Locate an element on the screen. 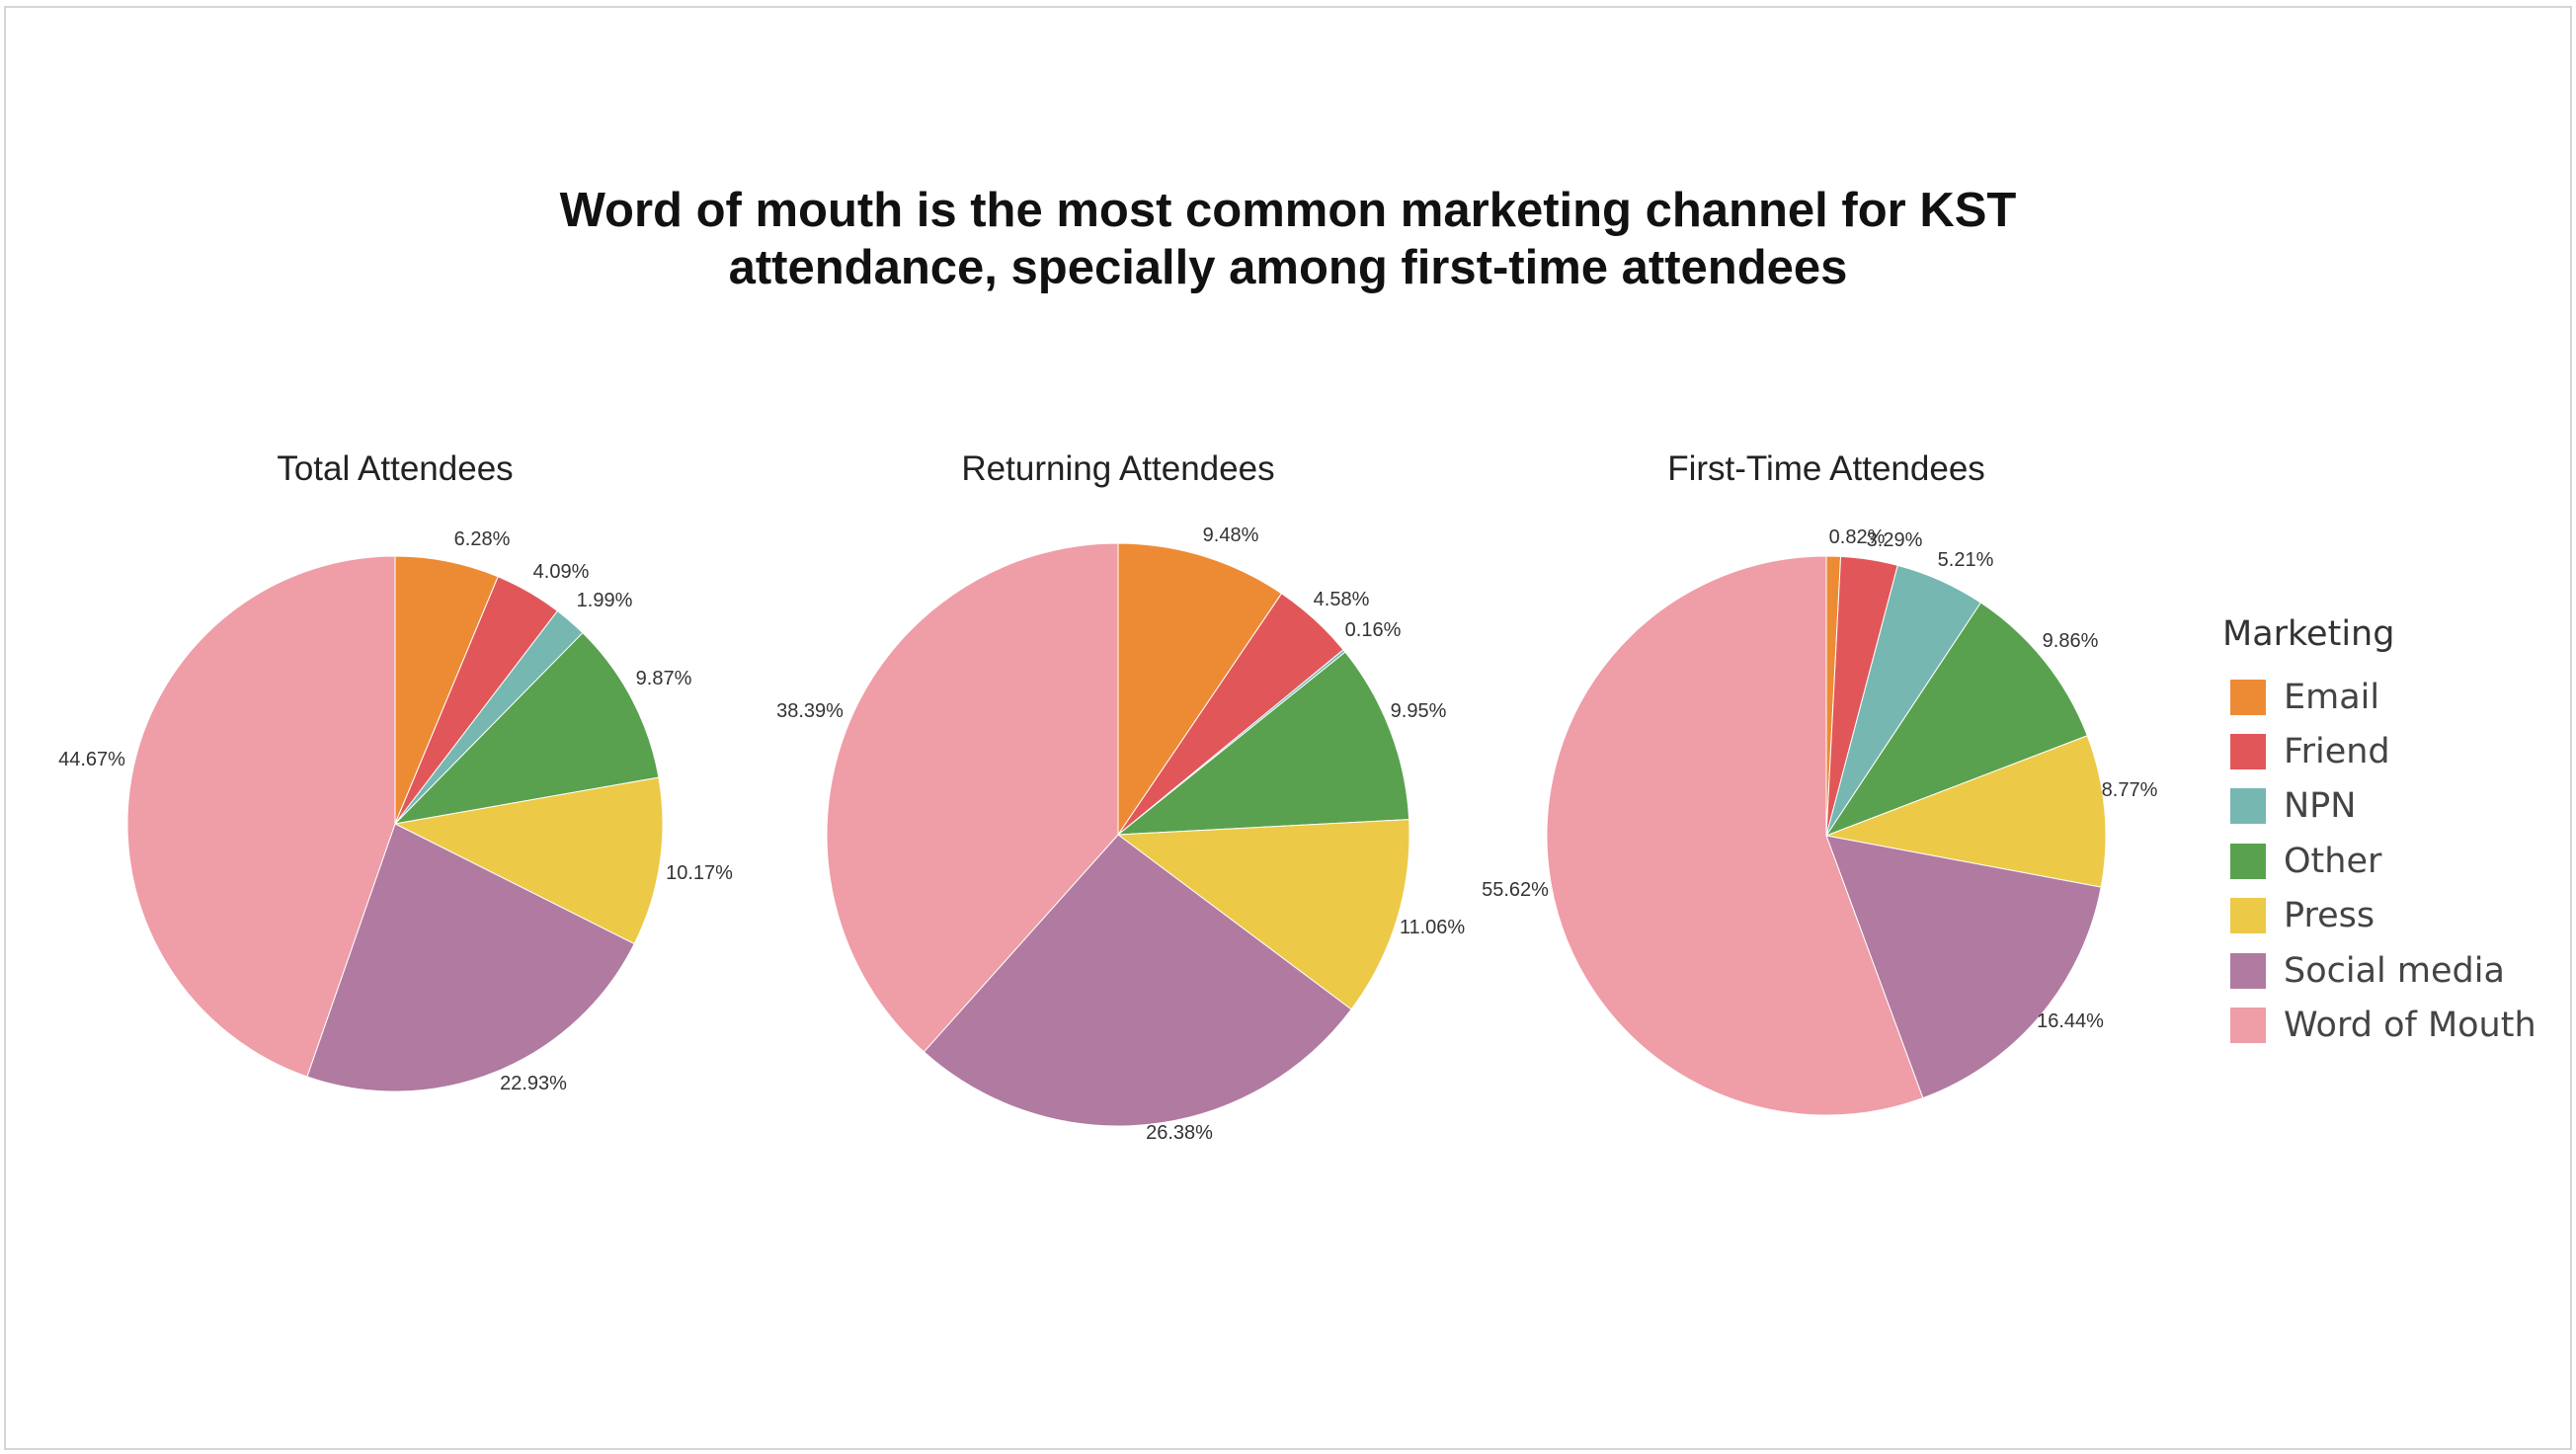 Image resolution: width=2576 pixels, height=1454 pixels. slice-label: 10.17% is located at coordinates (699, 873).